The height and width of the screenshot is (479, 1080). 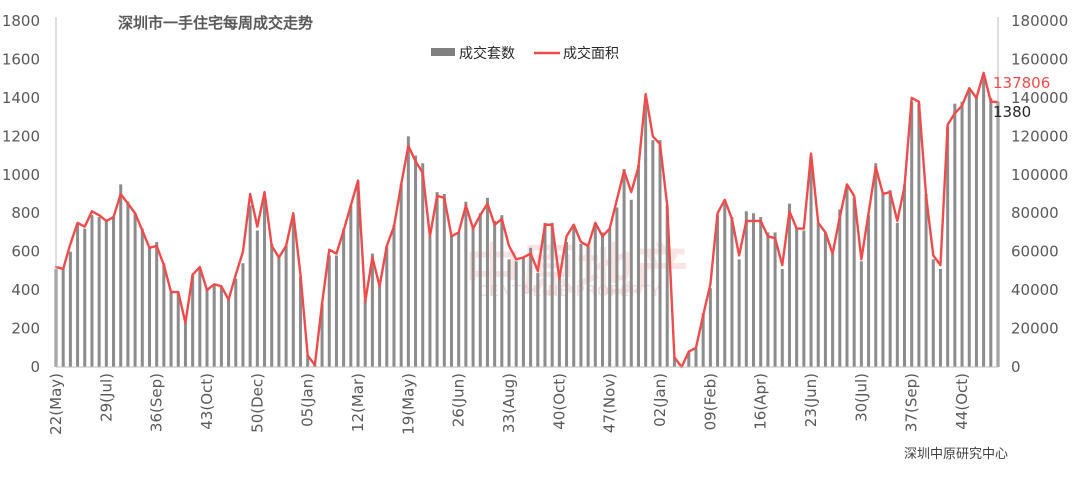 I want to click on right-tick-label: 60000, so click(x=1035, y=252).